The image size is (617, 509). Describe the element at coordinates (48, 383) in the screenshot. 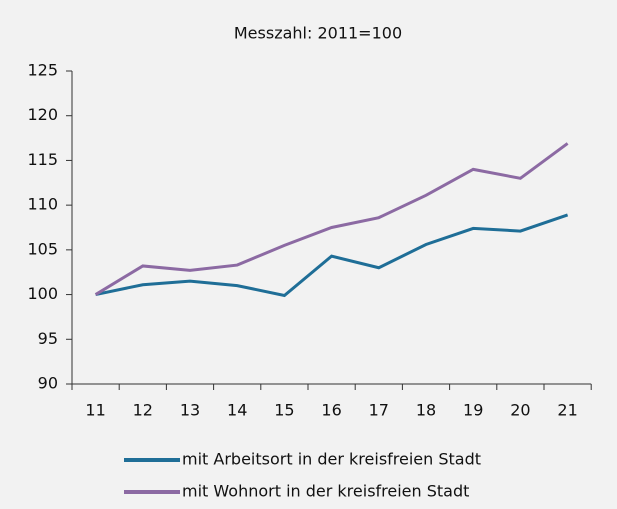

I see `y-tick-label: 90` at that location.